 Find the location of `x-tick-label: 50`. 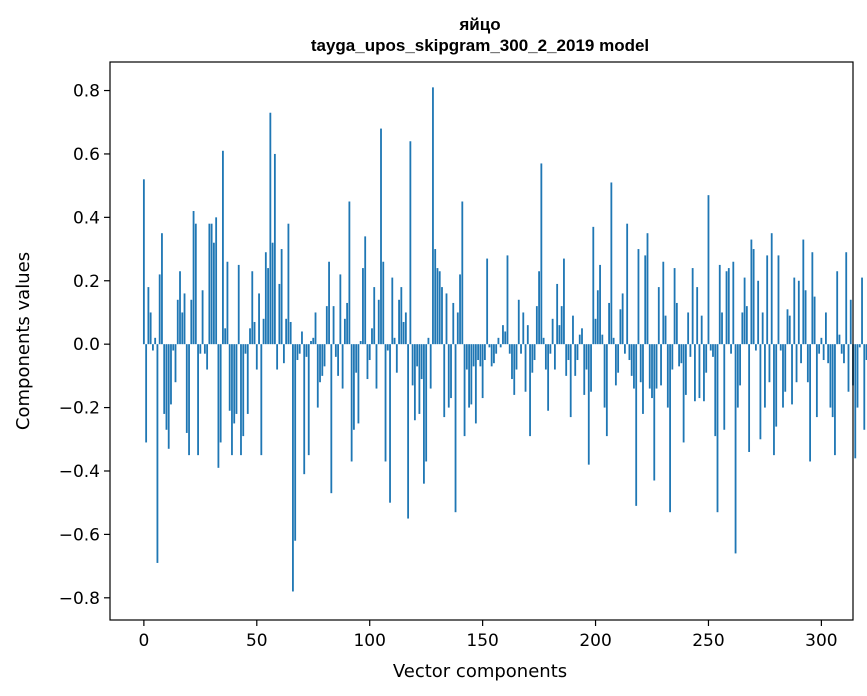

x-tick-label: 50 is located at coordinates (257, 641).